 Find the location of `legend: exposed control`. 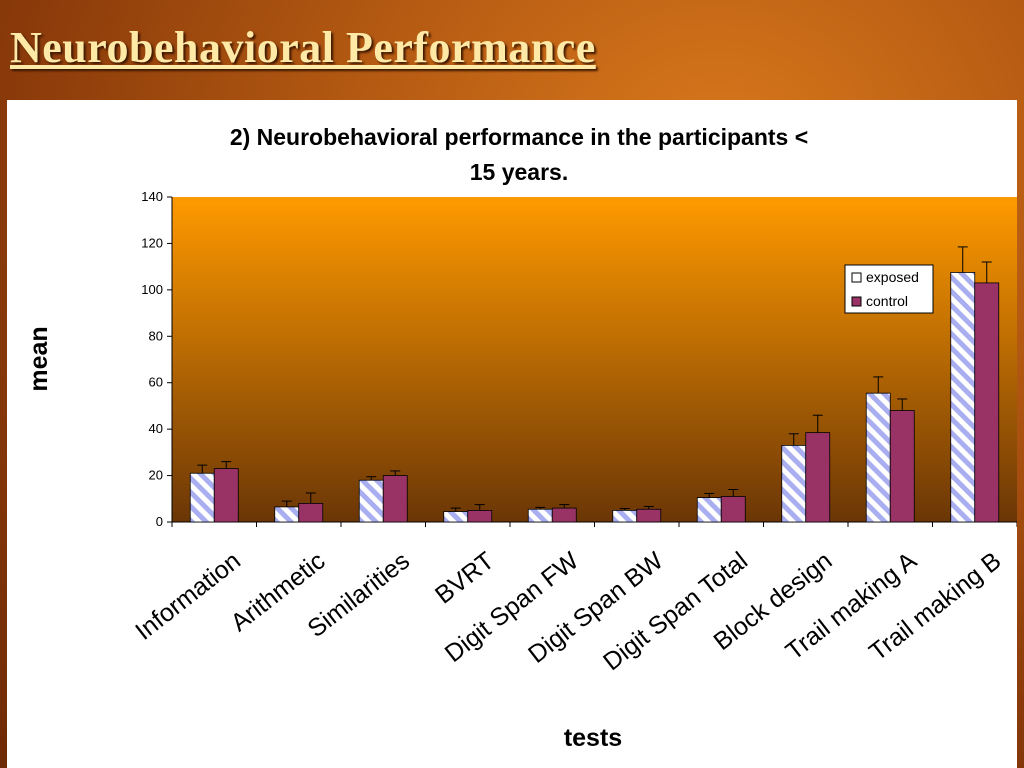

legend: exposed control is located at coordinates (889, 289).